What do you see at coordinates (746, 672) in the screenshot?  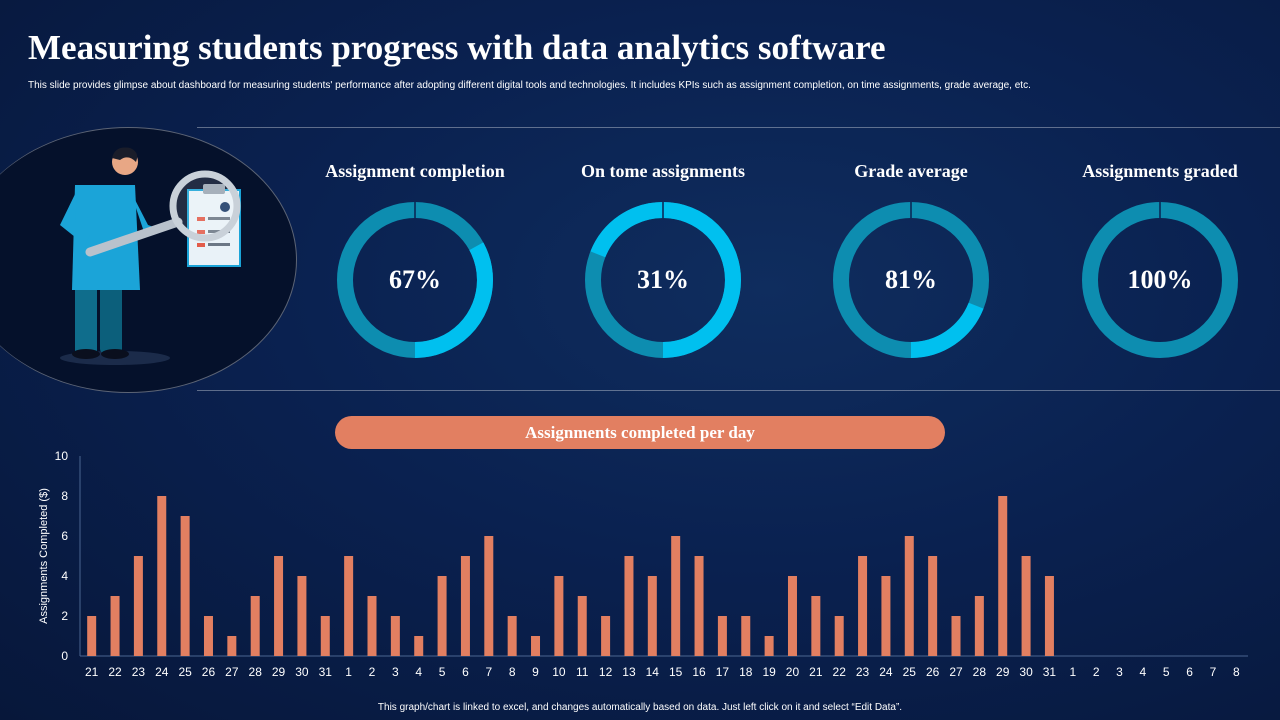 I see `x-tick-label: 18` at bounding box center [746, 672].